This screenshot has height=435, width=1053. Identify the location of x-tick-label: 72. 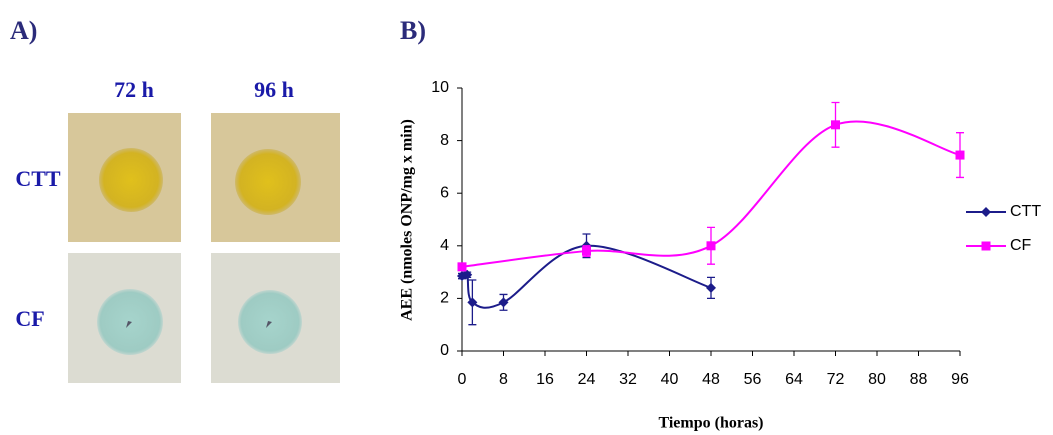
(836, 379).